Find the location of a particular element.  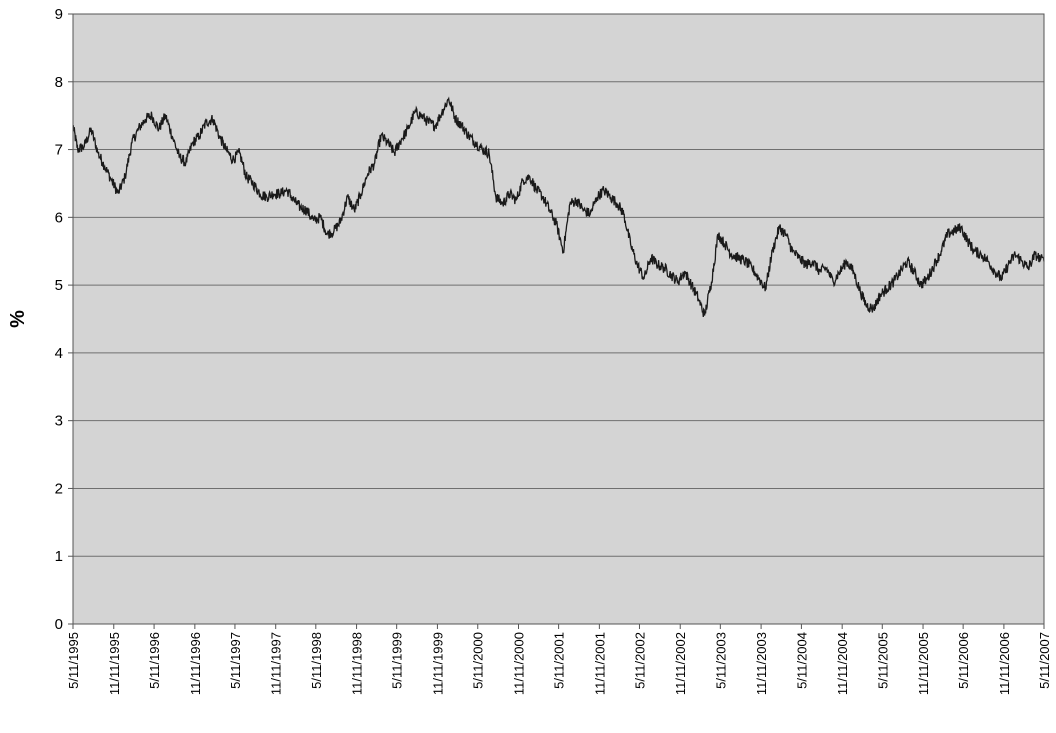

x-tick-label: 5/11/2002 is located at coordinates (639, 660).